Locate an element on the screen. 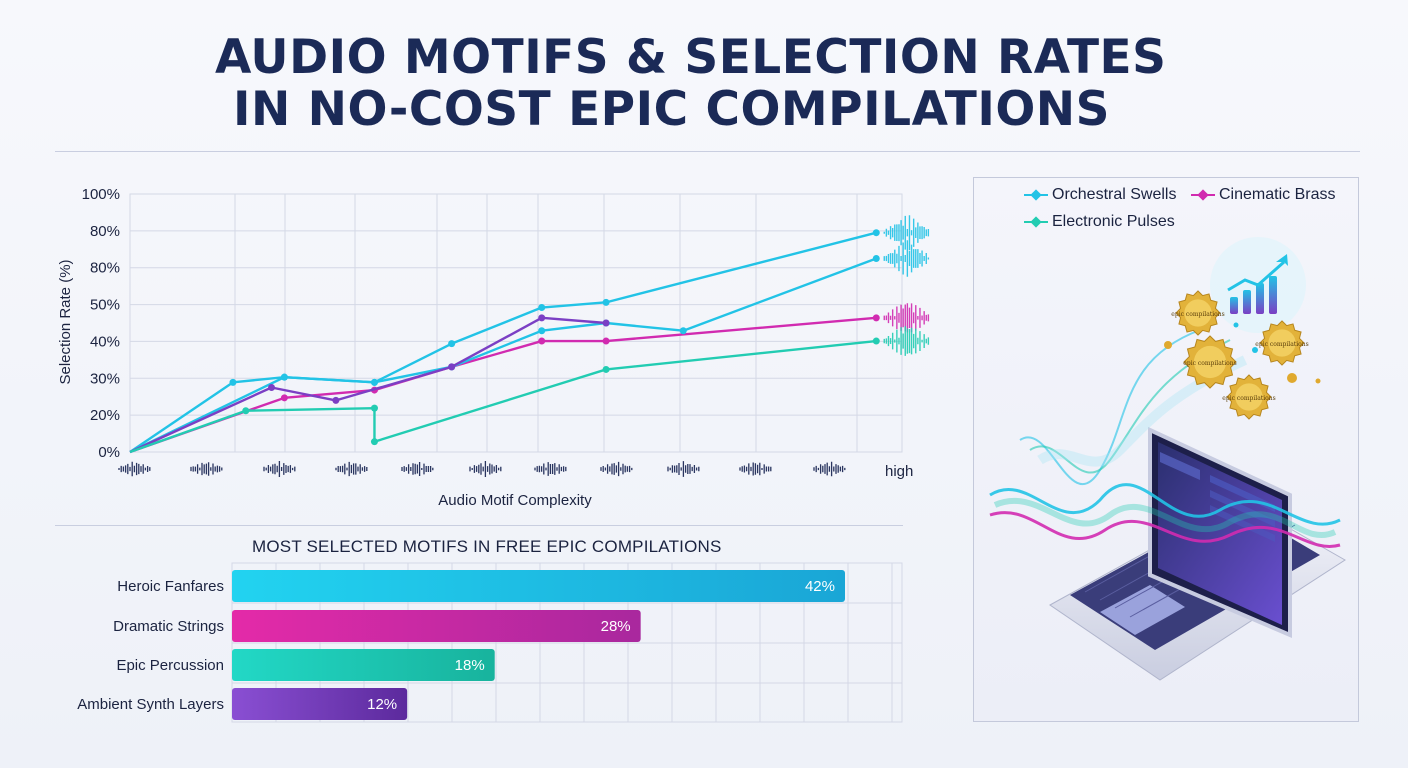 This screenshot has width=1408, height=768. legend-item-electronic-pulses: Electronic Pulses is located at coordinates (1099, 222).